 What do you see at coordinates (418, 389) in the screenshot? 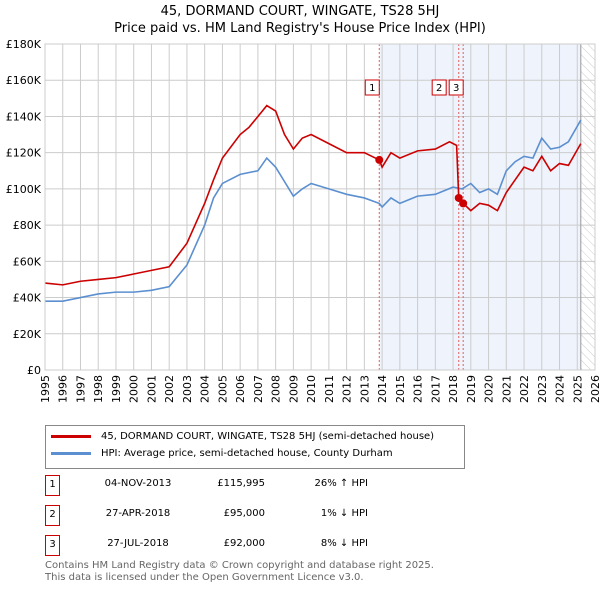
I see `x-tick-label: 2016` at bounding box center [418, 389].